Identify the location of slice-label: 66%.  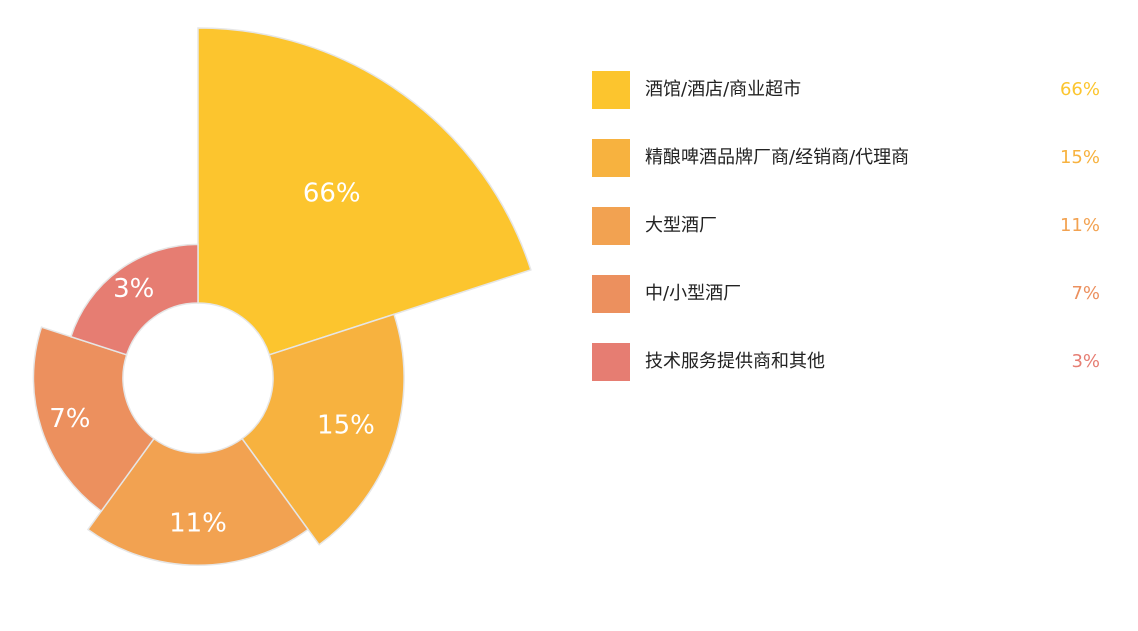
(332, 193).